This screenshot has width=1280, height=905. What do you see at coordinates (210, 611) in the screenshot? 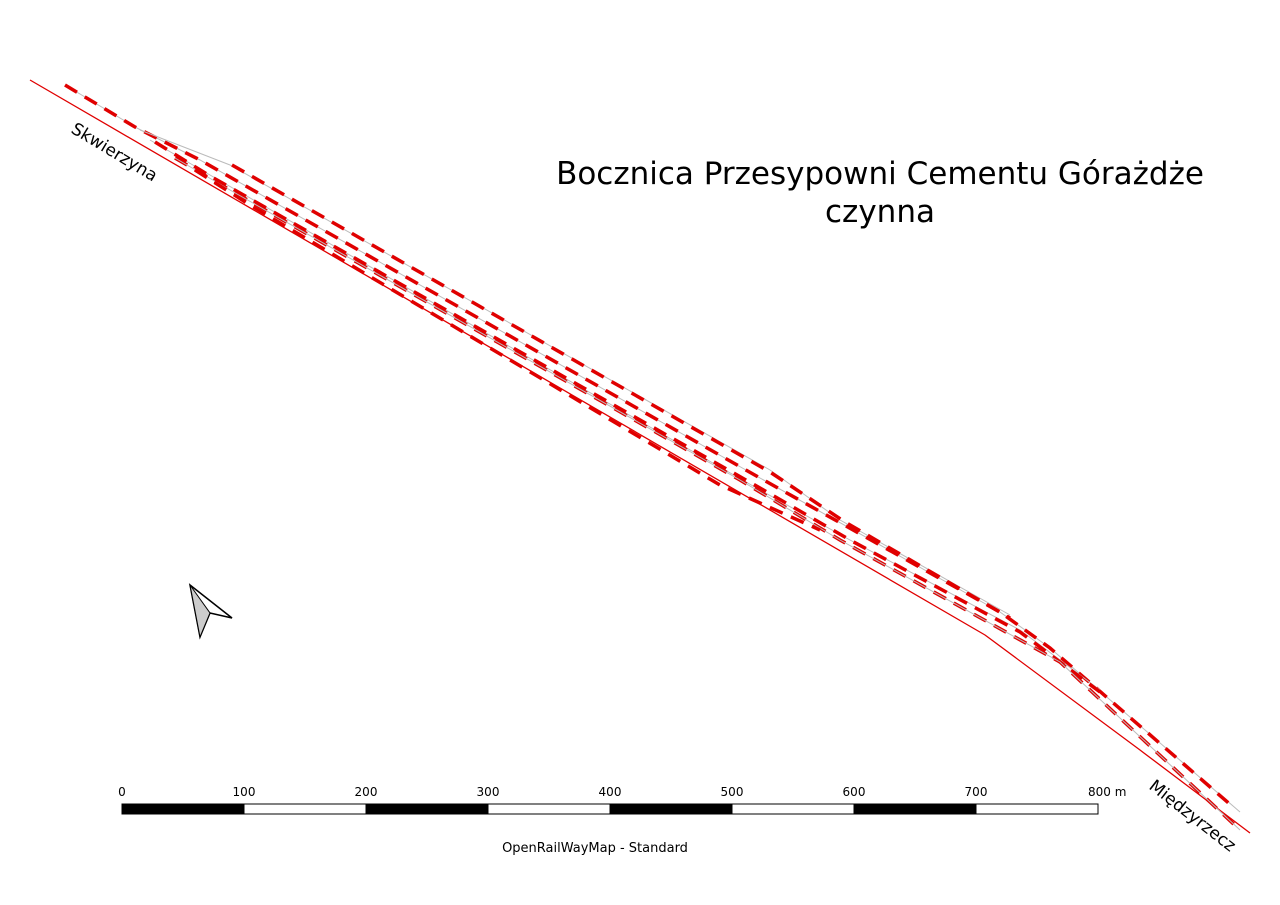
I see `north-arrow` at bounding box center [210, 611].